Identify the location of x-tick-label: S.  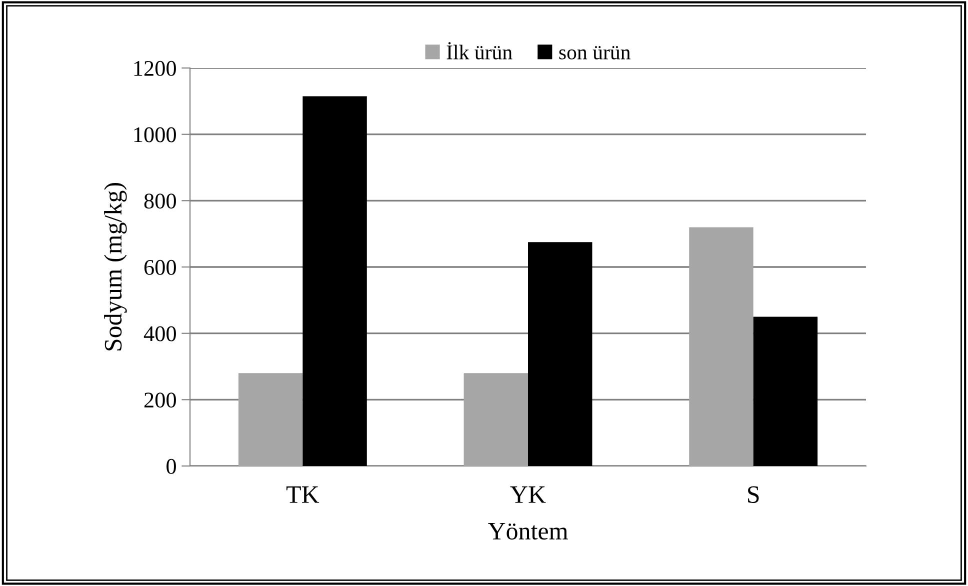
(753, 495).